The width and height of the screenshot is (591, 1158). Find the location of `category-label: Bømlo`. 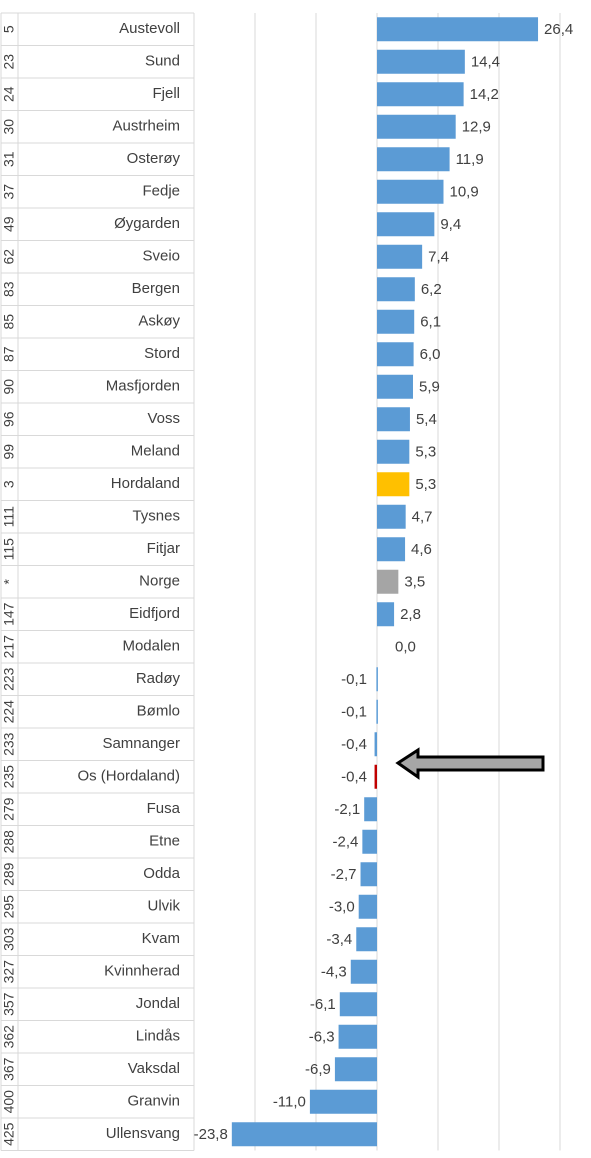

category-label: Bømlo is located at coordinates (158, 711).